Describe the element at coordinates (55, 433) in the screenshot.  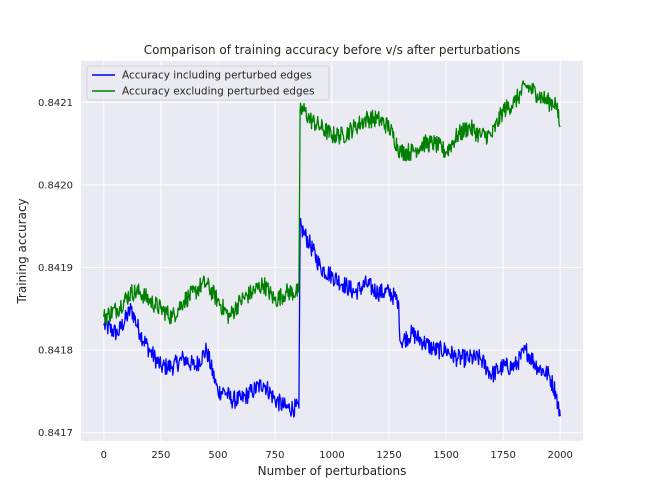
I see `y-tick-label: 0.8417` at that location.